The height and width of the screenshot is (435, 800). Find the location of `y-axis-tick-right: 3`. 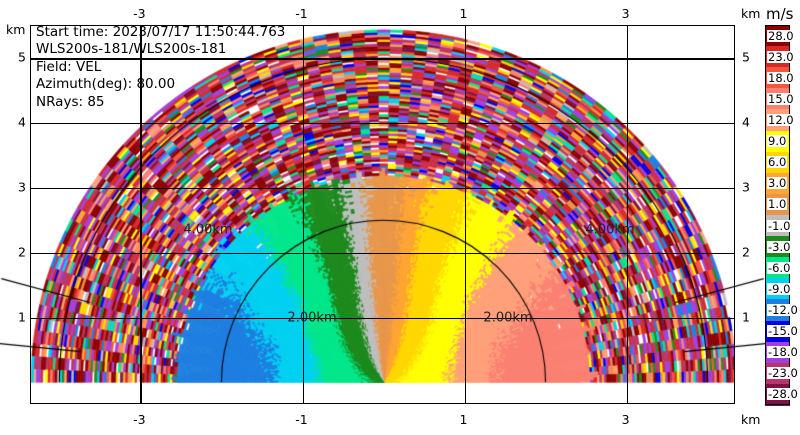

y-axis-tick-right: 3 is located at coordinates (746, 187).